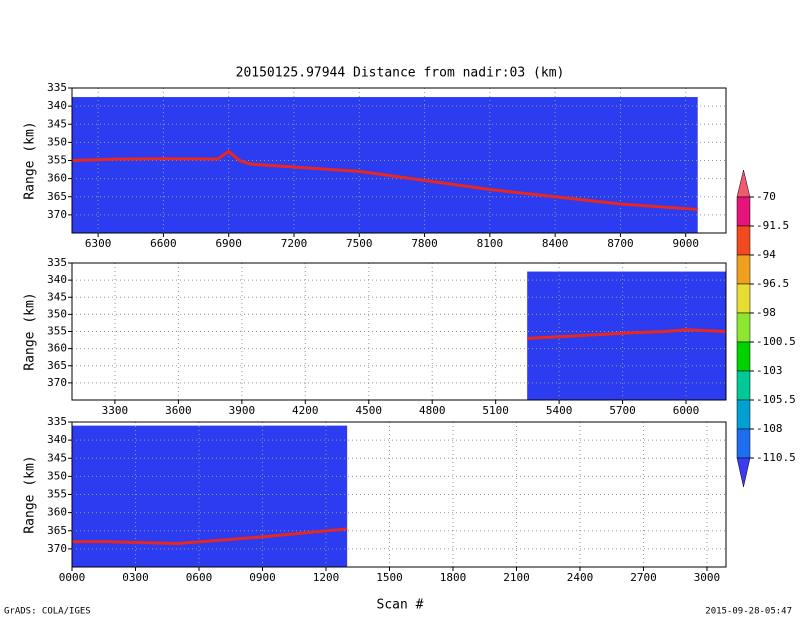 The height and width of the screenshot is (622, 800). What do you see at coordinates (495, 410) in the screenshot?
I see `x-tick-label: 5100` at bounding box center [495, 410].